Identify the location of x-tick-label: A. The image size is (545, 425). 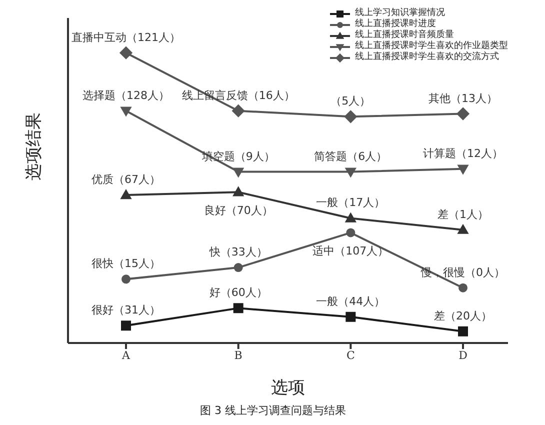
(126, 355).